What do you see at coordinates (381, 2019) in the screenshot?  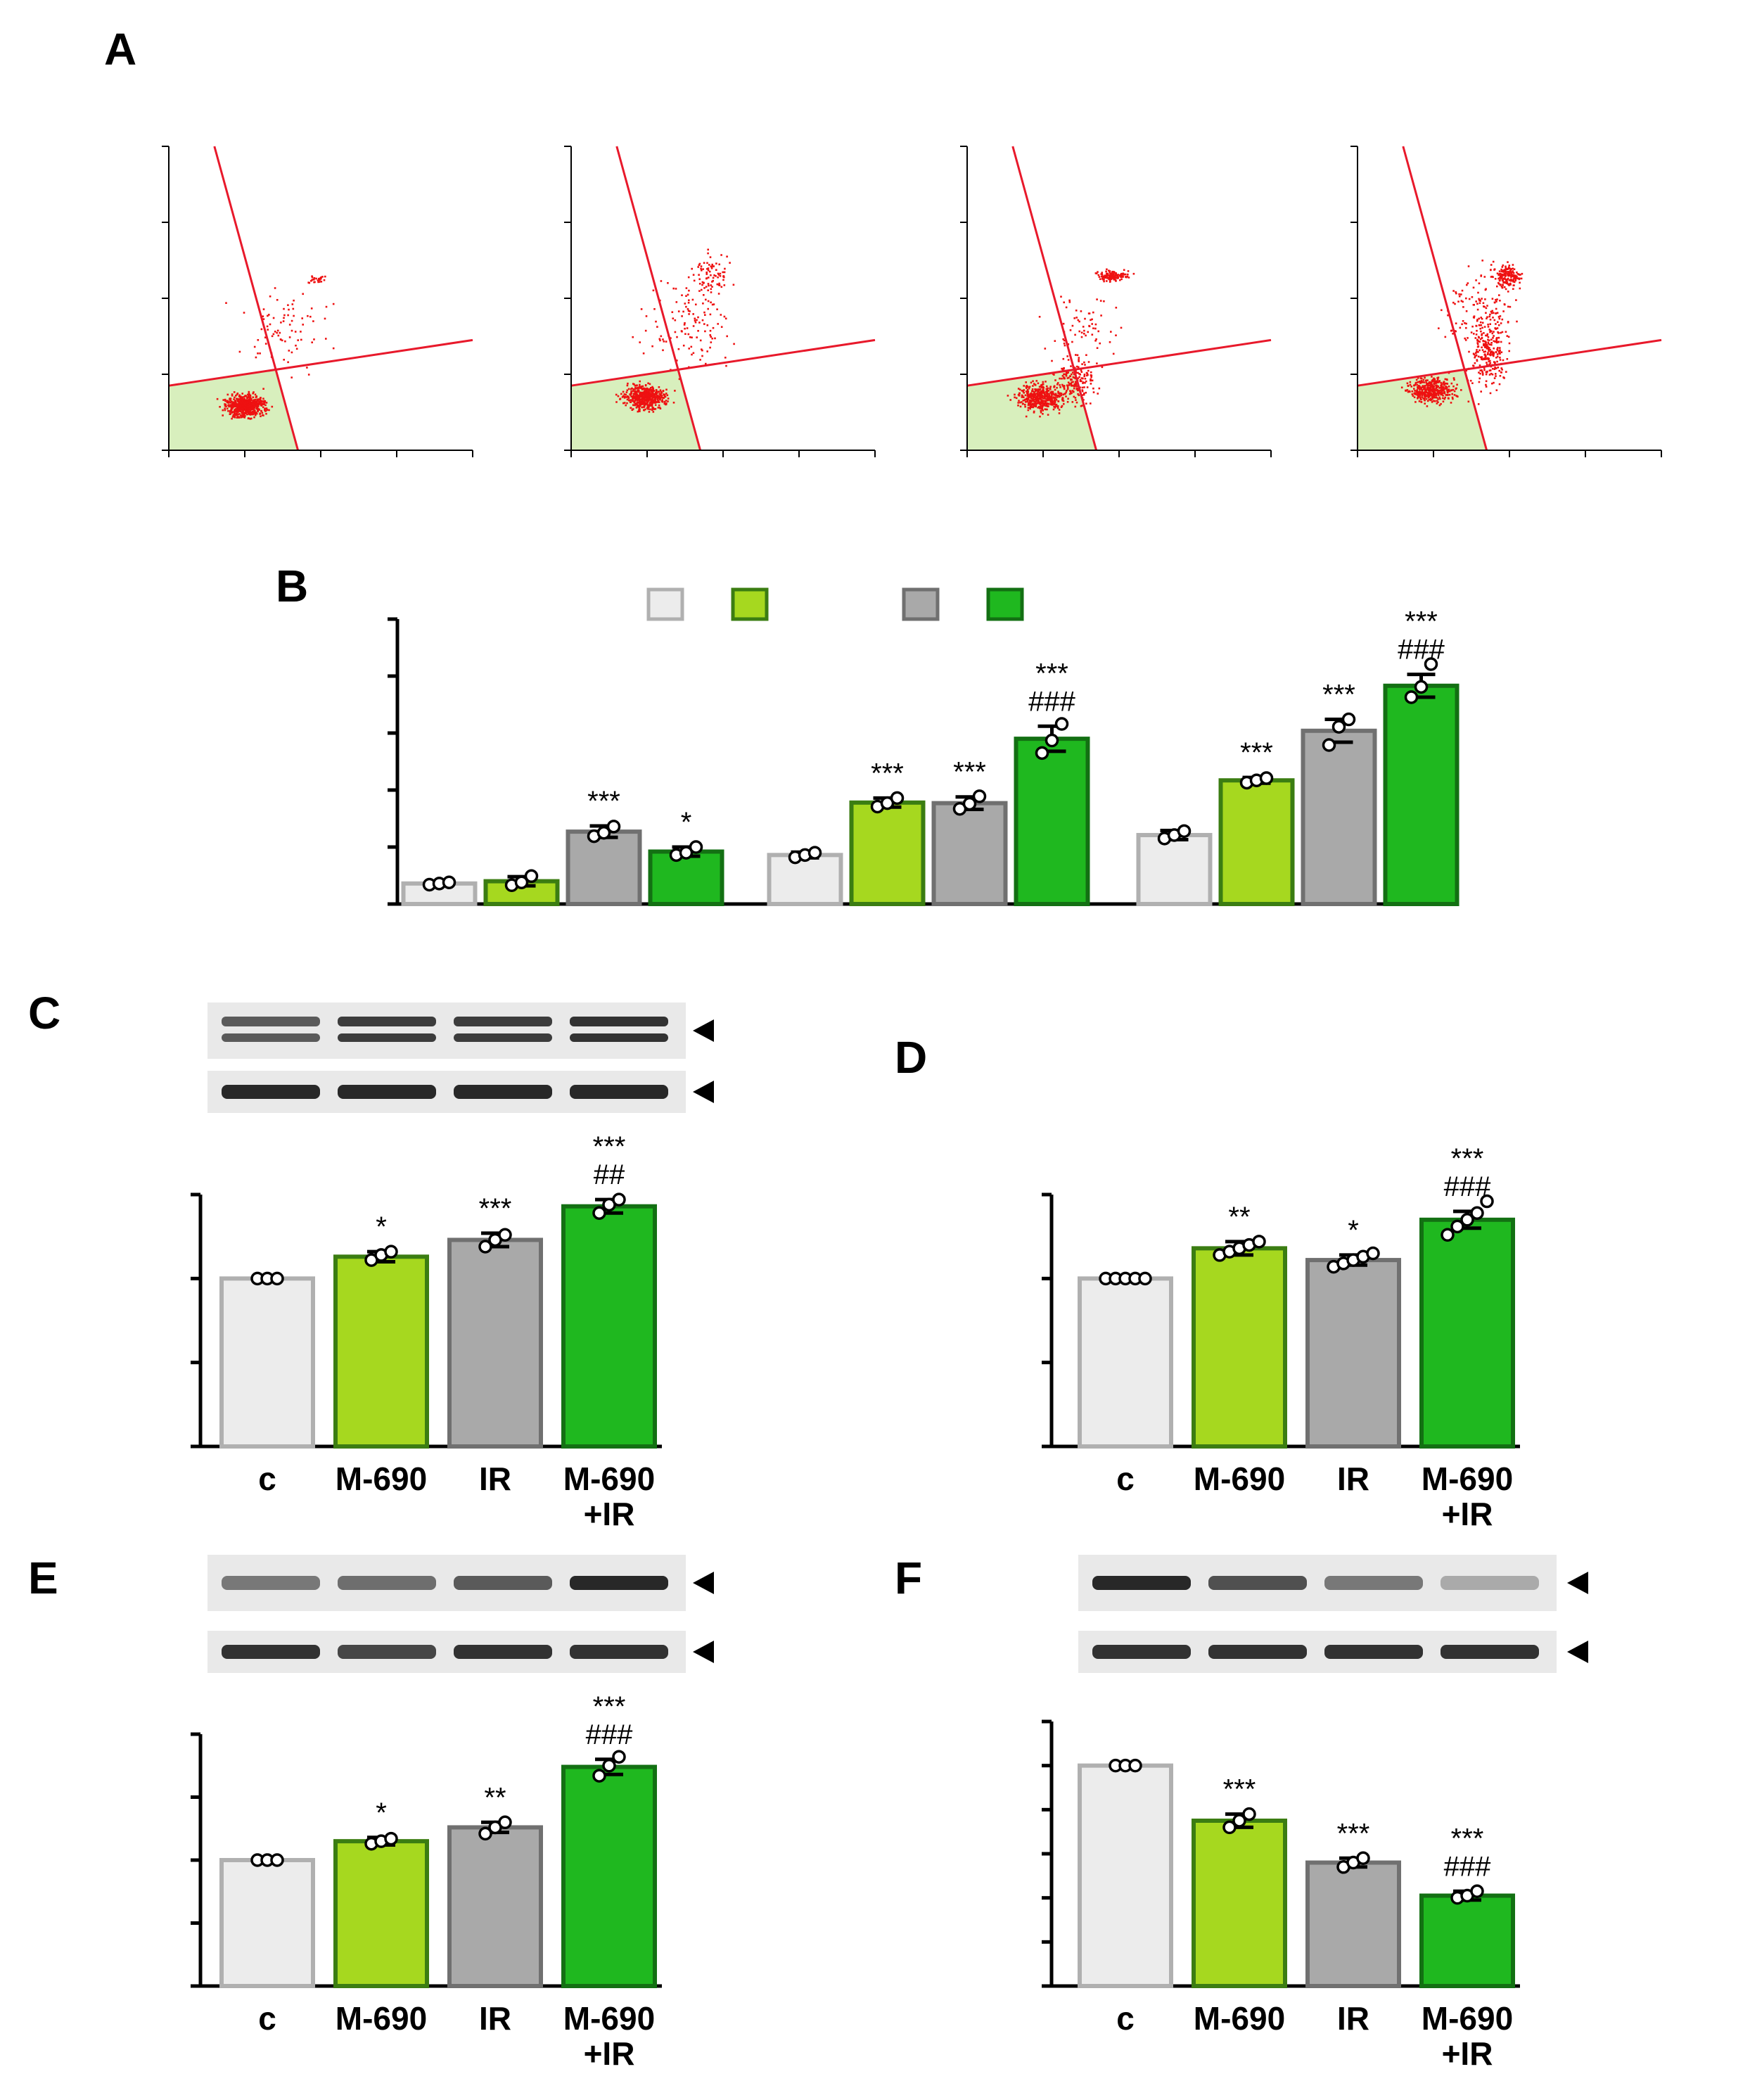 I see `x-category-label: M-690` at bounding box center [381, 2019].